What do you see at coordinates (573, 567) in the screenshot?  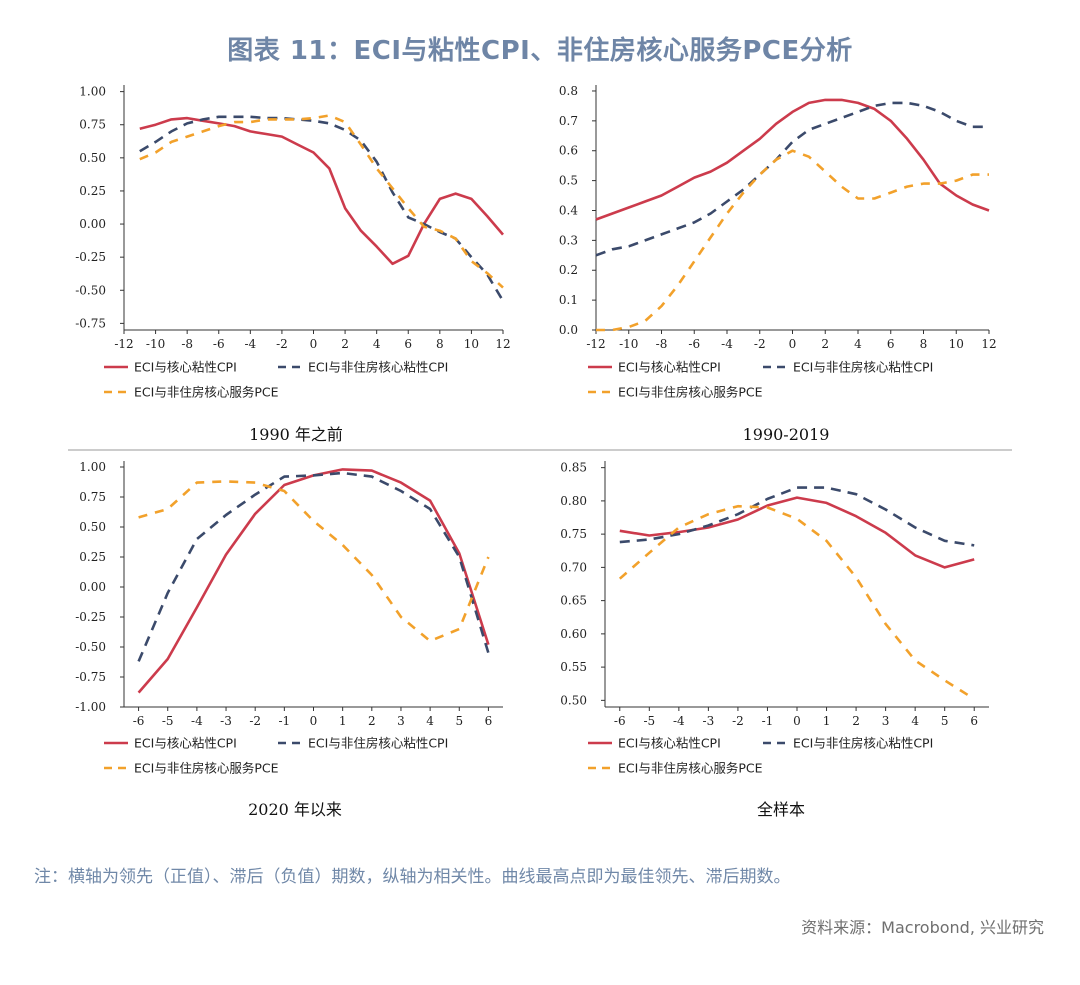 I see `y-tick-label: 0.70` at bounding box center [573, 567].